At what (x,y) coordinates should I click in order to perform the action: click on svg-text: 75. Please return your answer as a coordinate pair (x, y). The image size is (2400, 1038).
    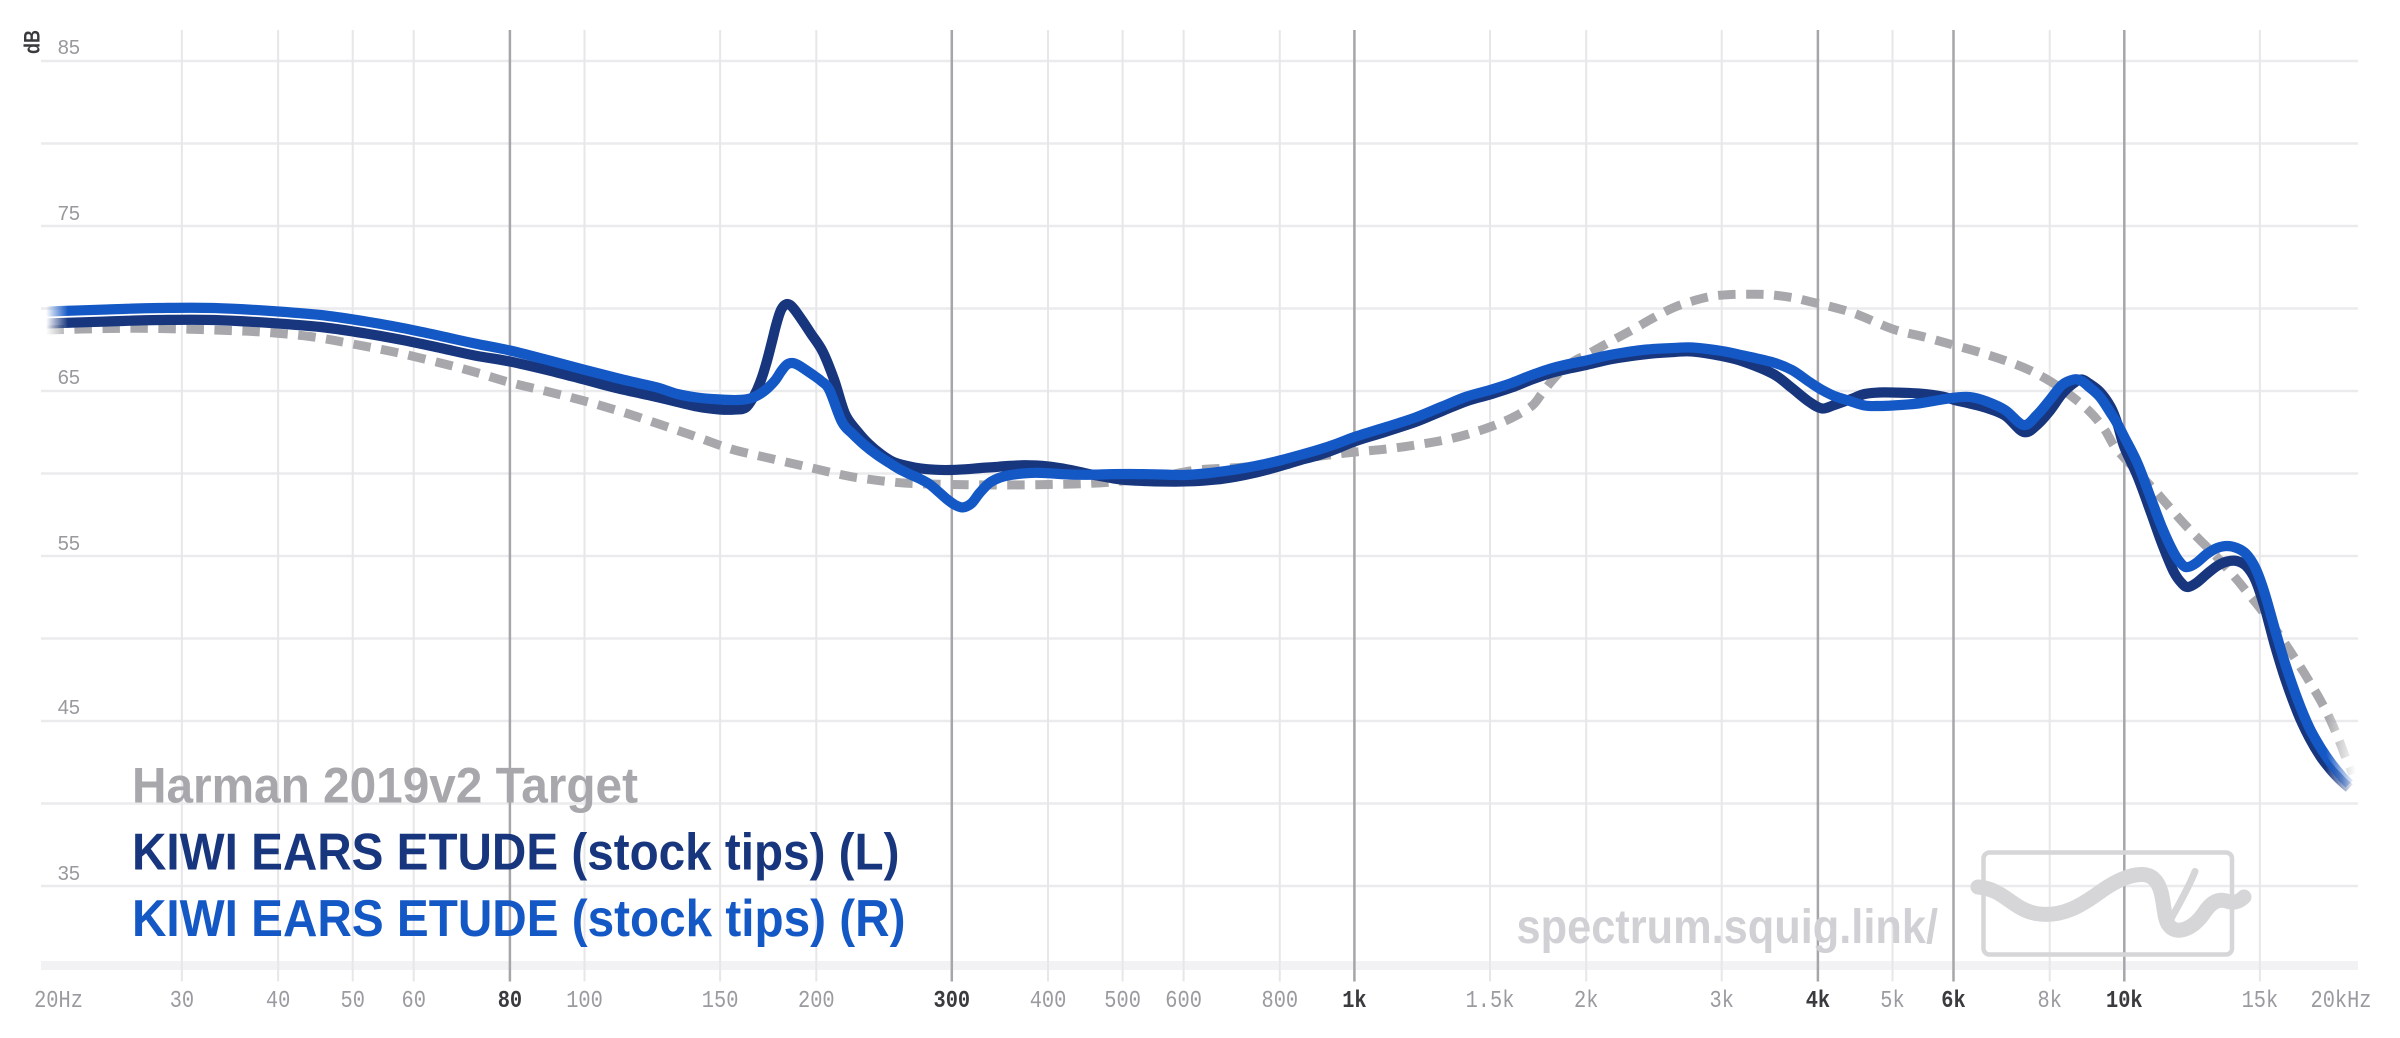
    Looking at the image, I should click on (69, 214).